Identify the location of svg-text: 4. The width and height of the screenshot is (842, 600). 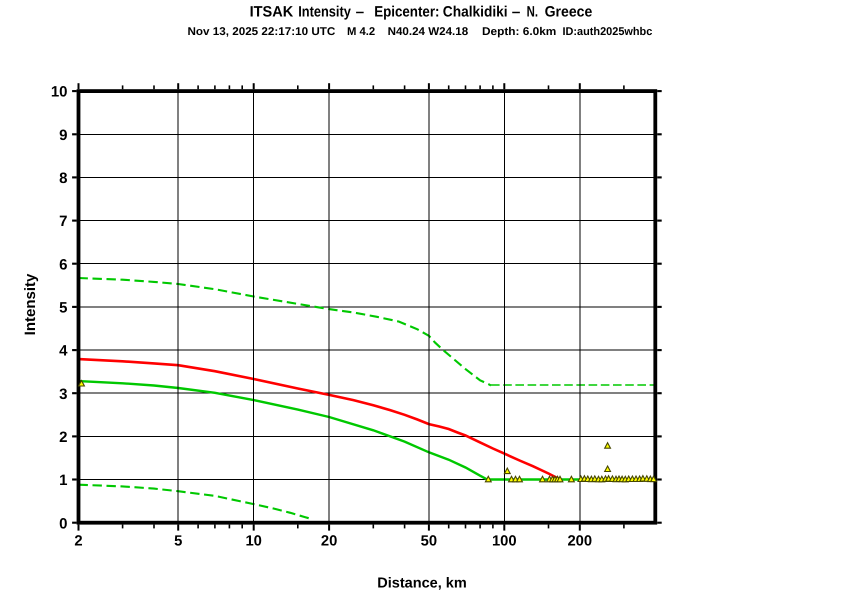
(63, 351).